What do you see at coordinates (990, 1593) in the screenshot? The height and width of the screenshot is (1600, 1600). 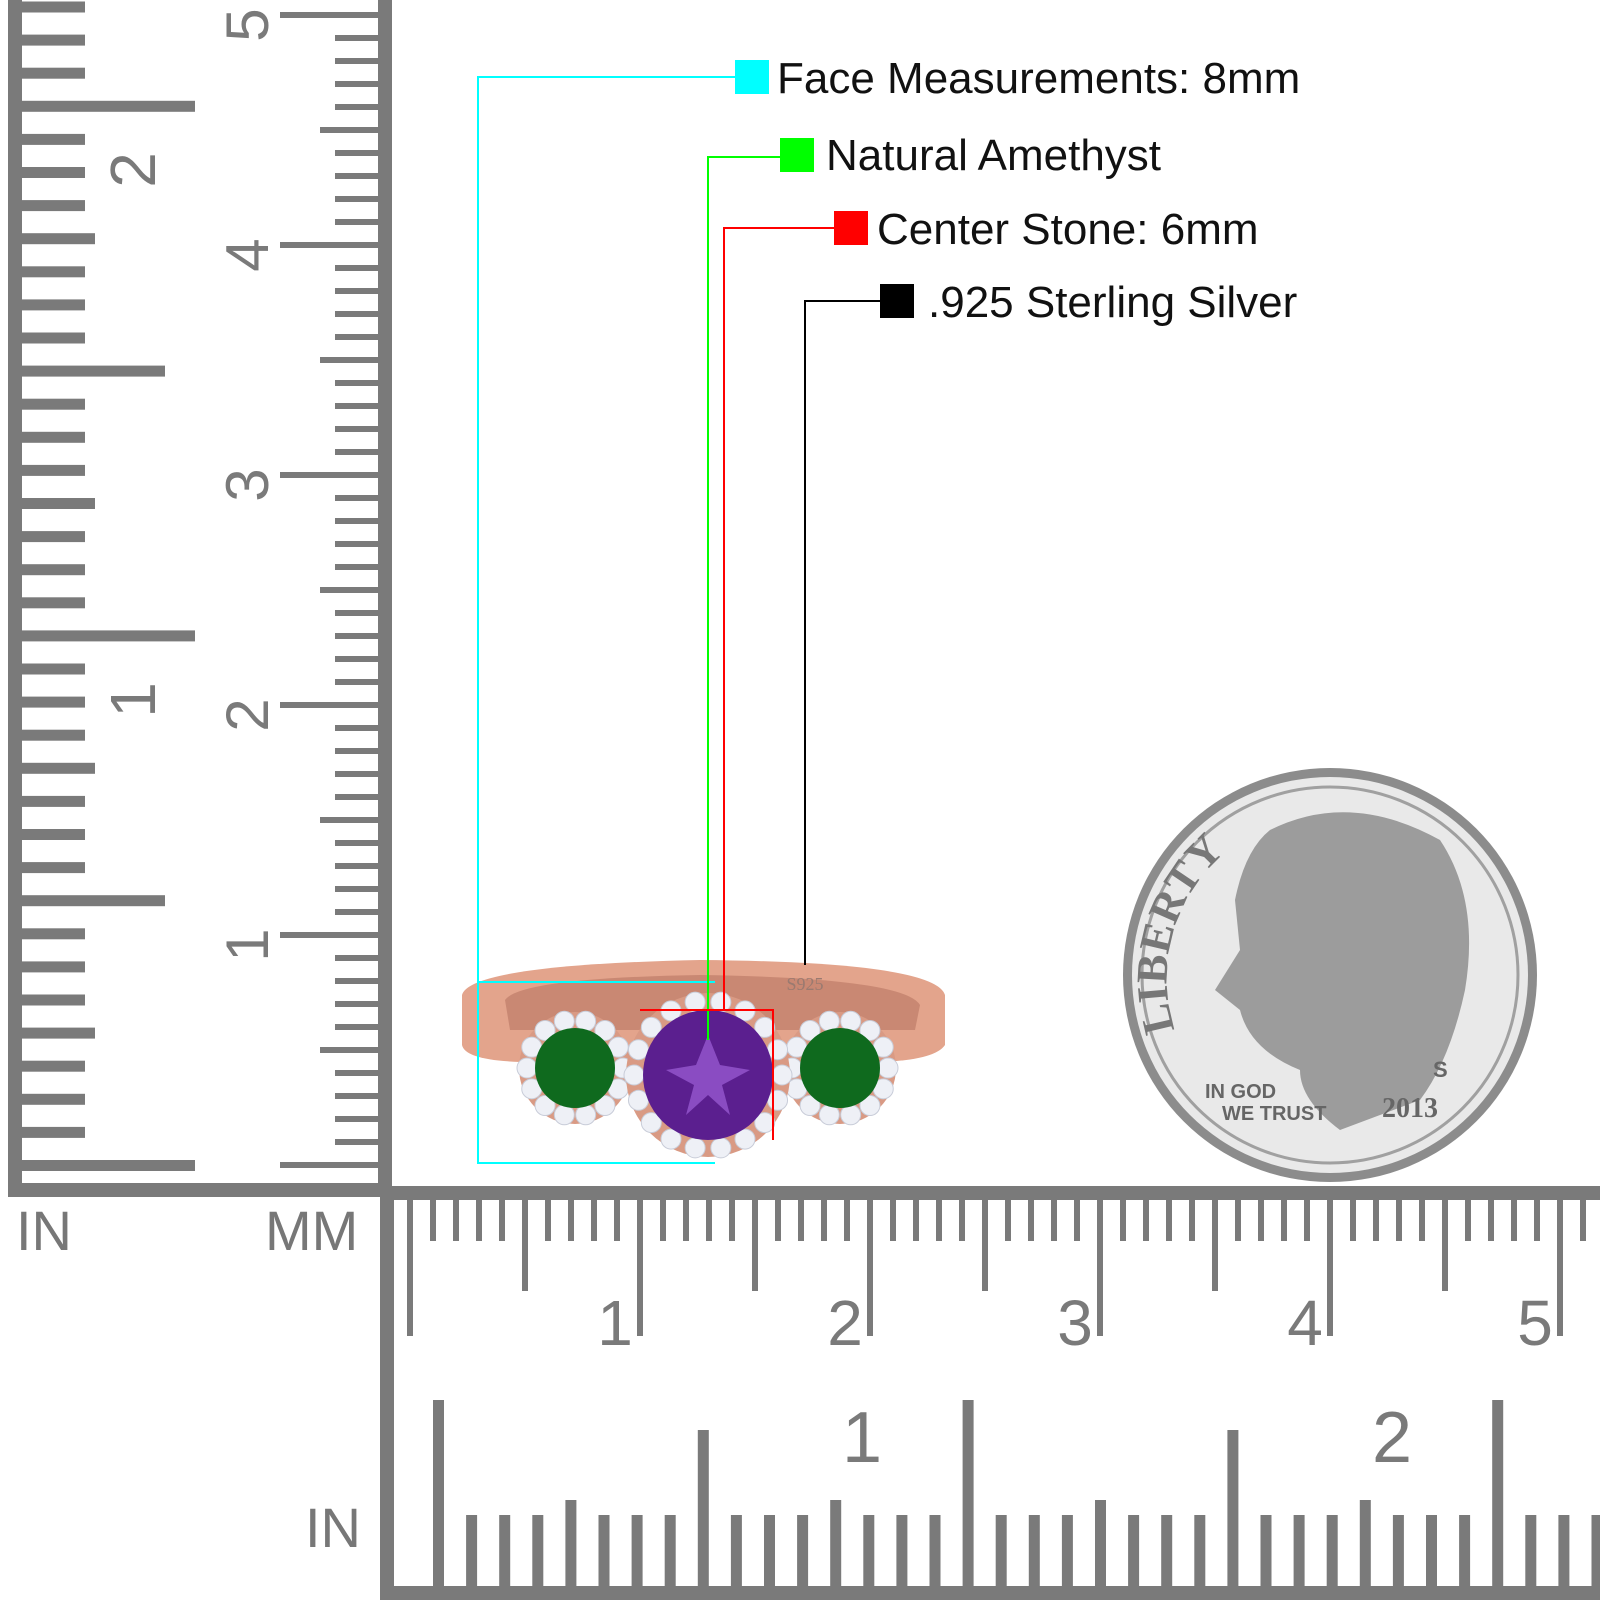 I see `bottom-ruler-bottom-edge` at bounding box center [990, 1593].